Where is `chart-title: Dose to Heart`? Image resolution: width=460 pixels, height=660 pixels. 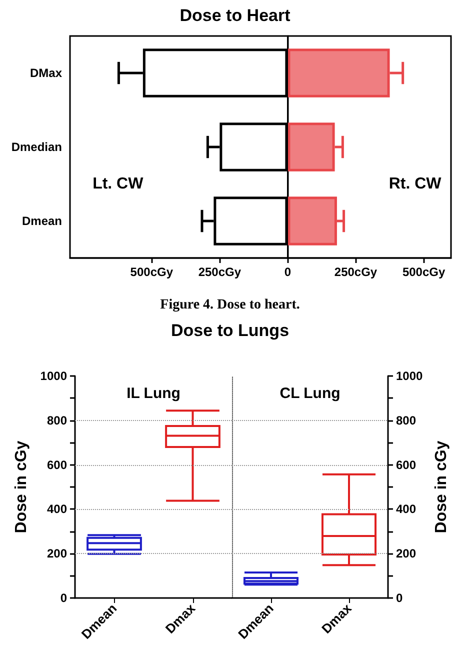 chart-title: Dose to Heart is located at coordinates (235, 15).